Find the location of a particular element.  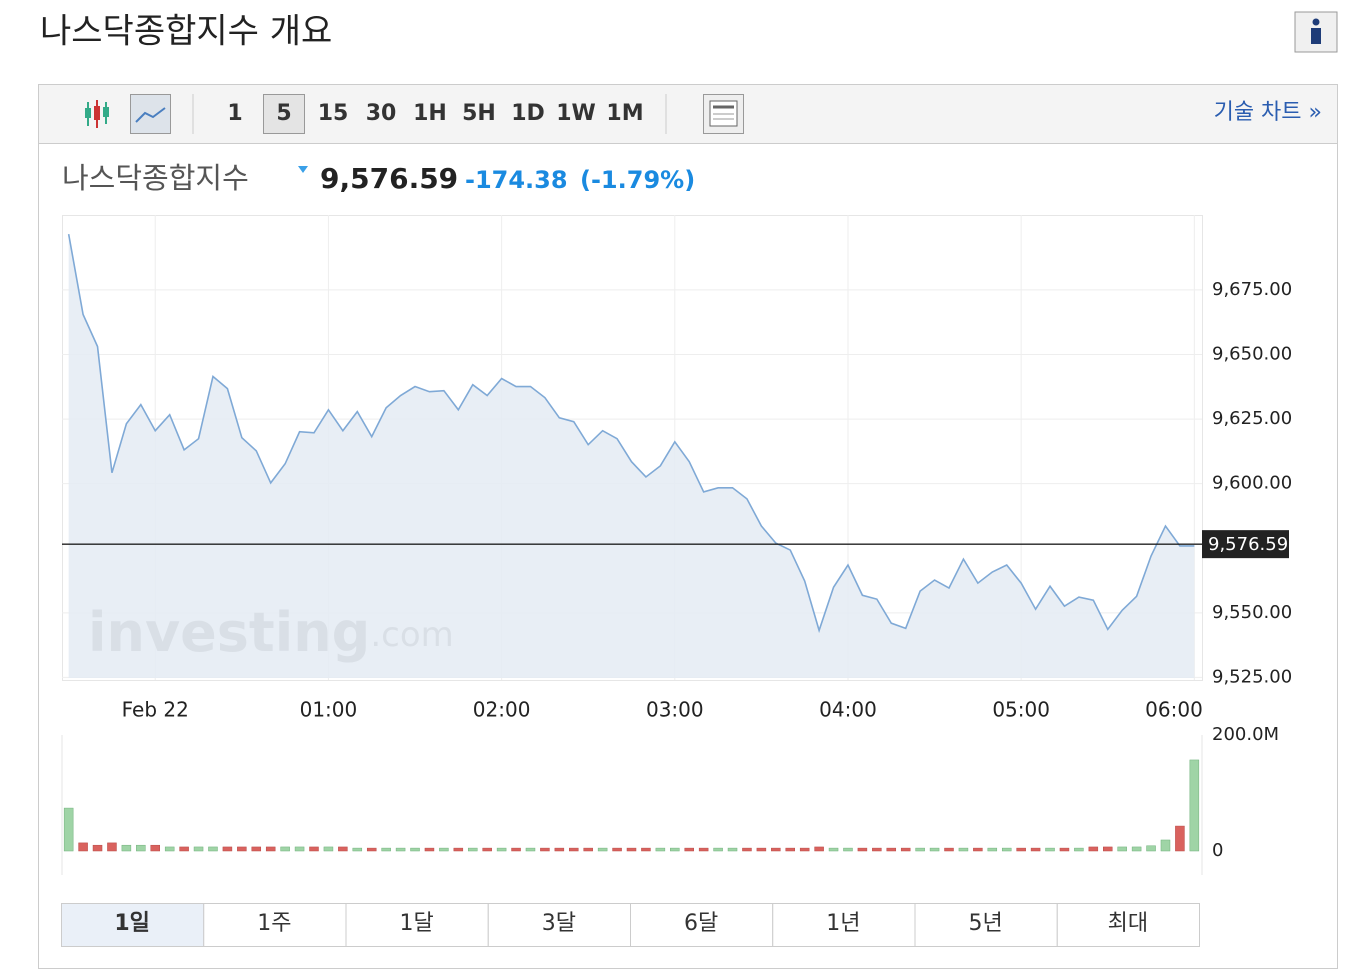

range-label: 5년 is located at coordinates (986, 923).